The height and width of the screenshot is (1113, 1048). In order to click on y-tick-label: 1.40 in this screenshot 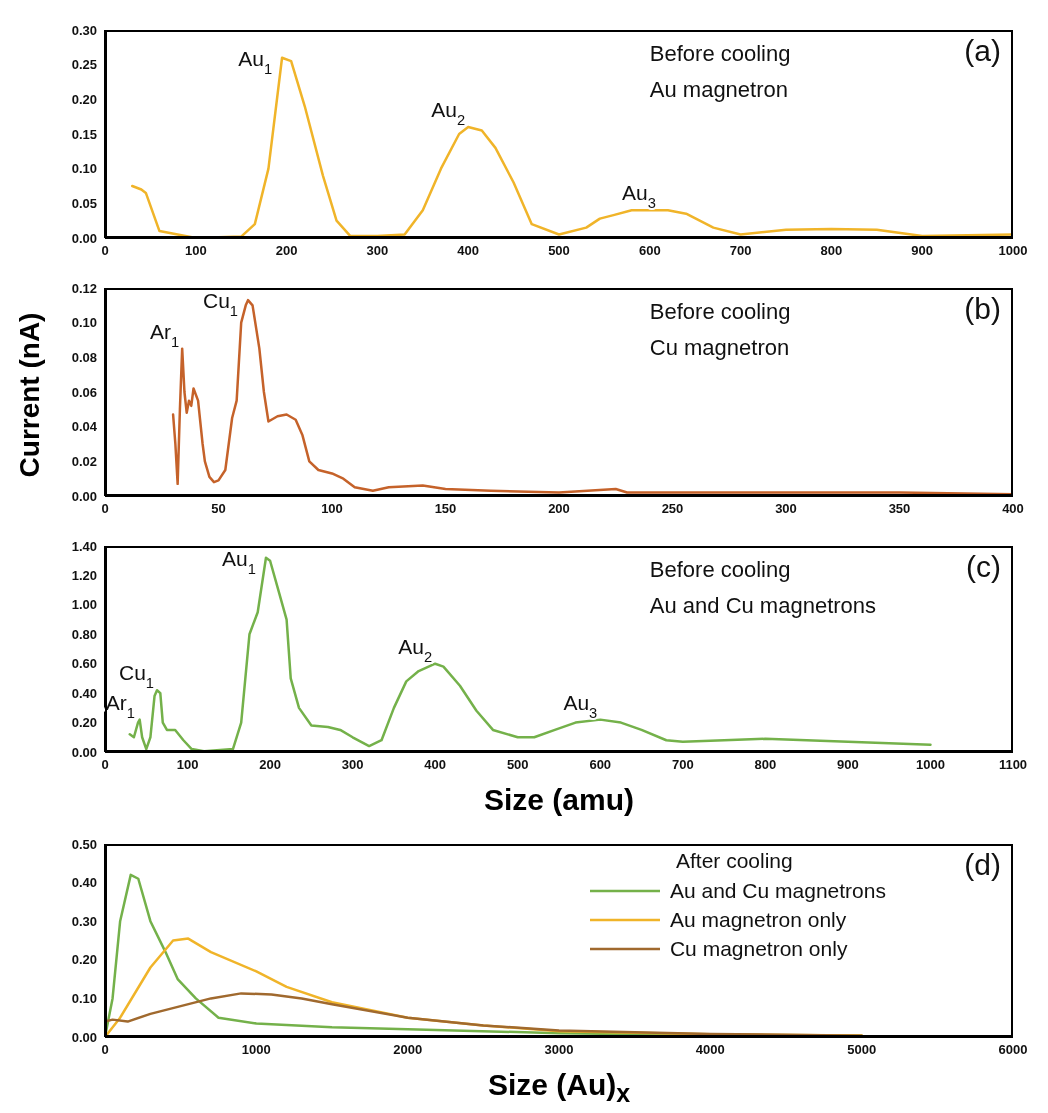, I will do `click(84, 546)`.